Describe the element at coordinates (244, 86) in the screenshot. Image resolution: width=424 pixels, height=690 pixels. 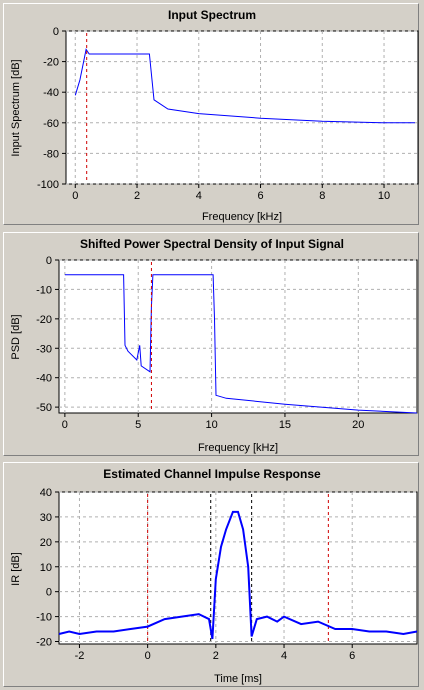
I see `series-line` at that location.